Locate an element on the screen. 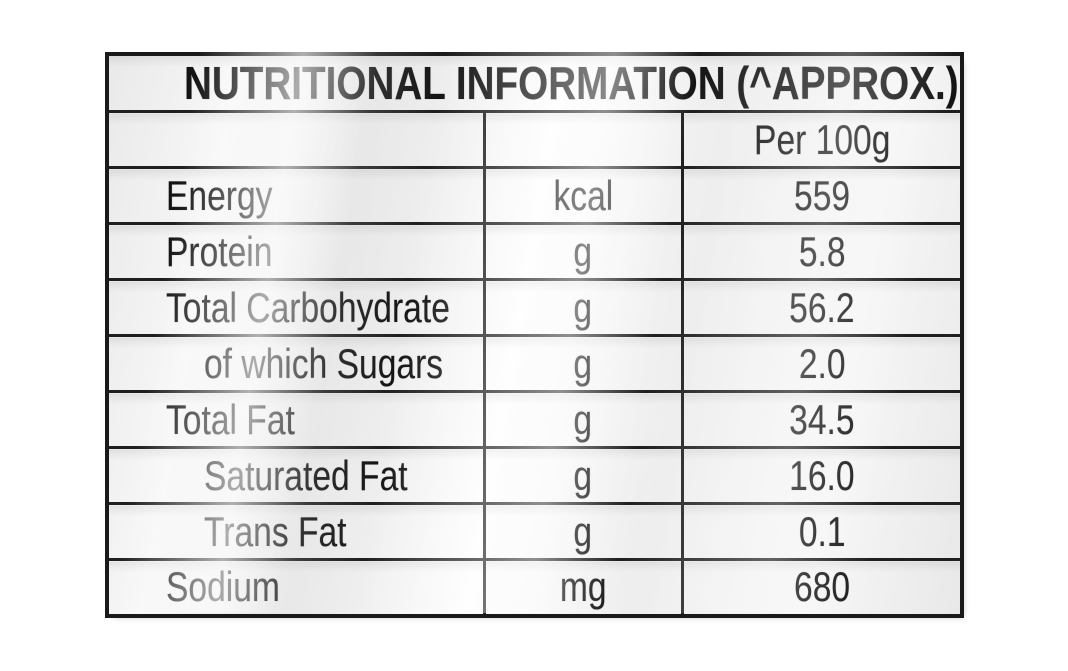 The image size is (1068, 671). amount-value: 559 is located at coordinates (822, 195).